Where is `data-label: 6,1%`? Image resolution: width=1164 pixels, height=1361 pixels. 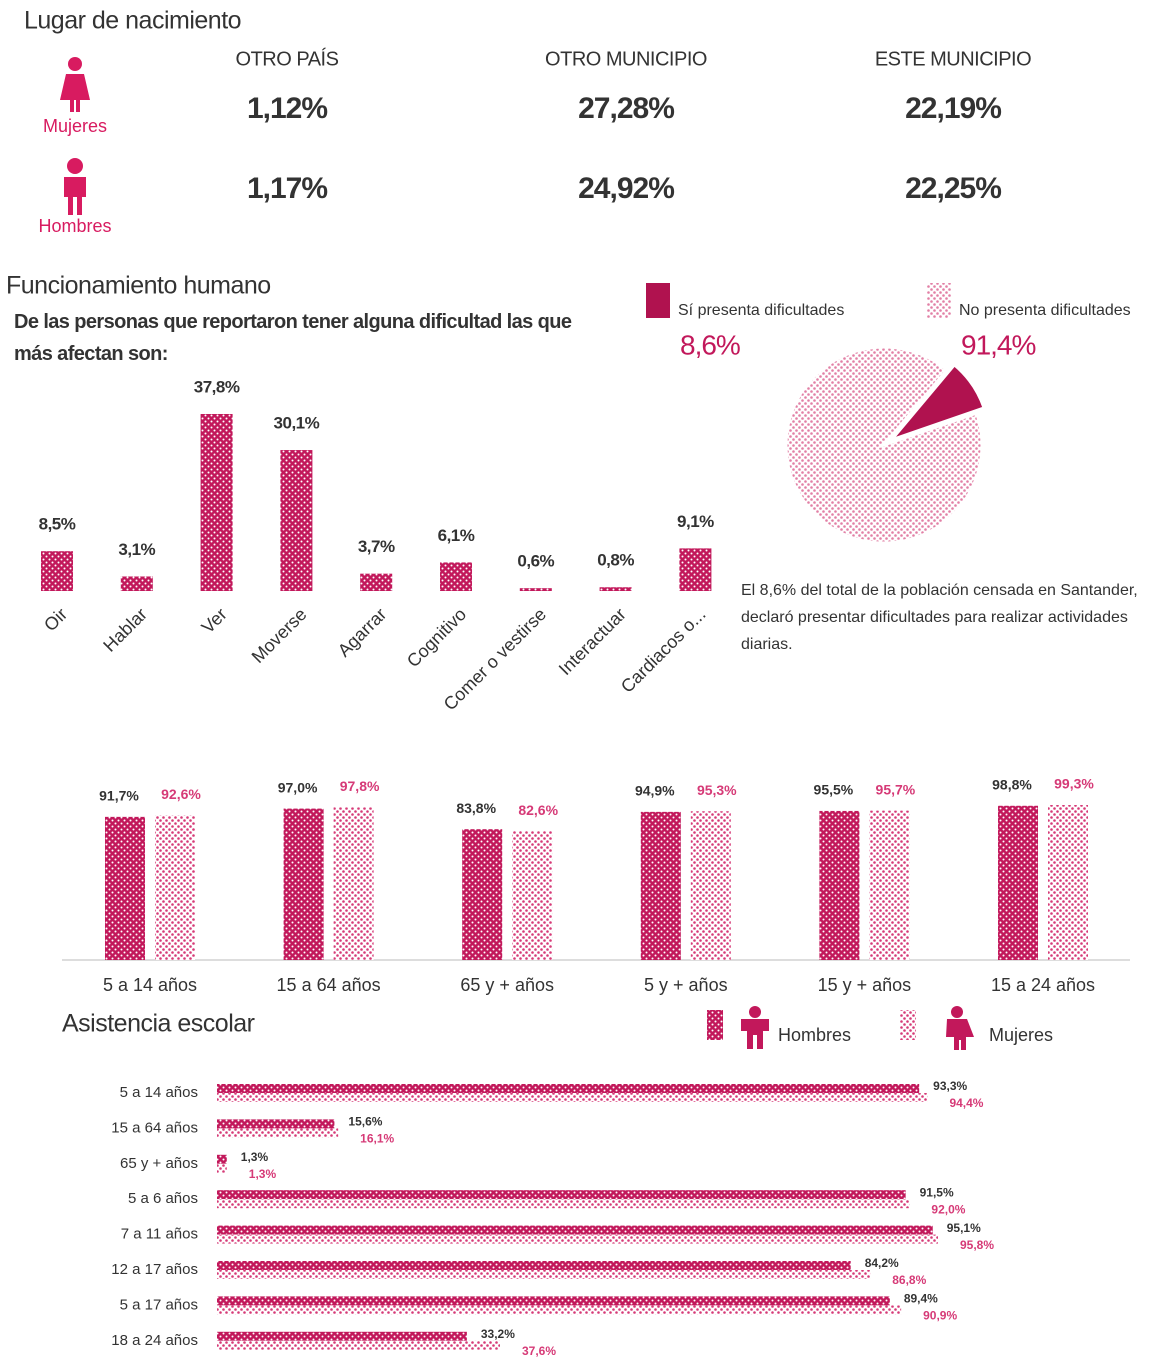 data-label: 6,1% is located at coordinates (456, 535).